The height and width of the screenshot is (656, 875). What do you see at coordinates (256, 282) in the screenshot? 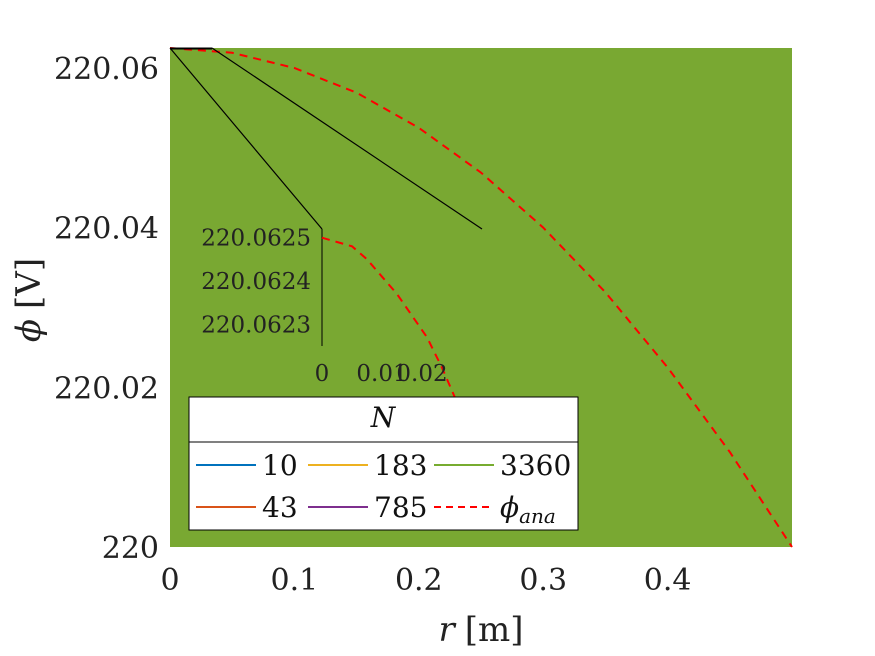
I see `inset-y-tick-label: 220.0624` at bounding box center [256, 282].